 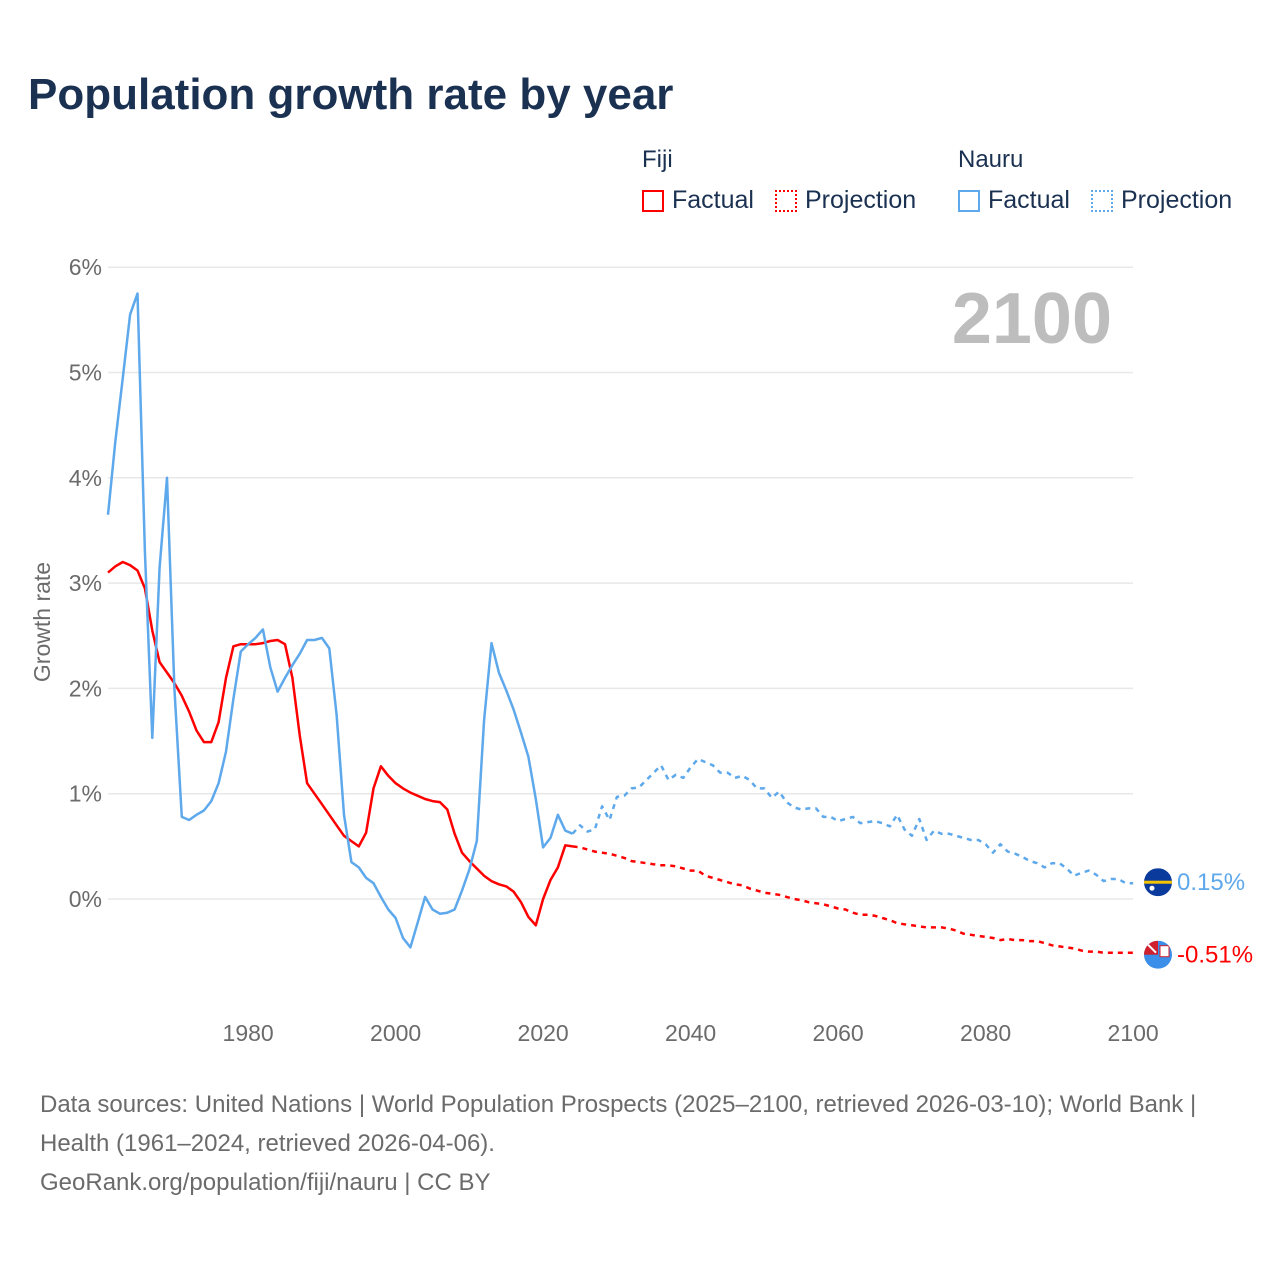 I want to click on y-axis: 0% 1% 2% 3% 4% 5% 6%, so click(x=85, y=583).